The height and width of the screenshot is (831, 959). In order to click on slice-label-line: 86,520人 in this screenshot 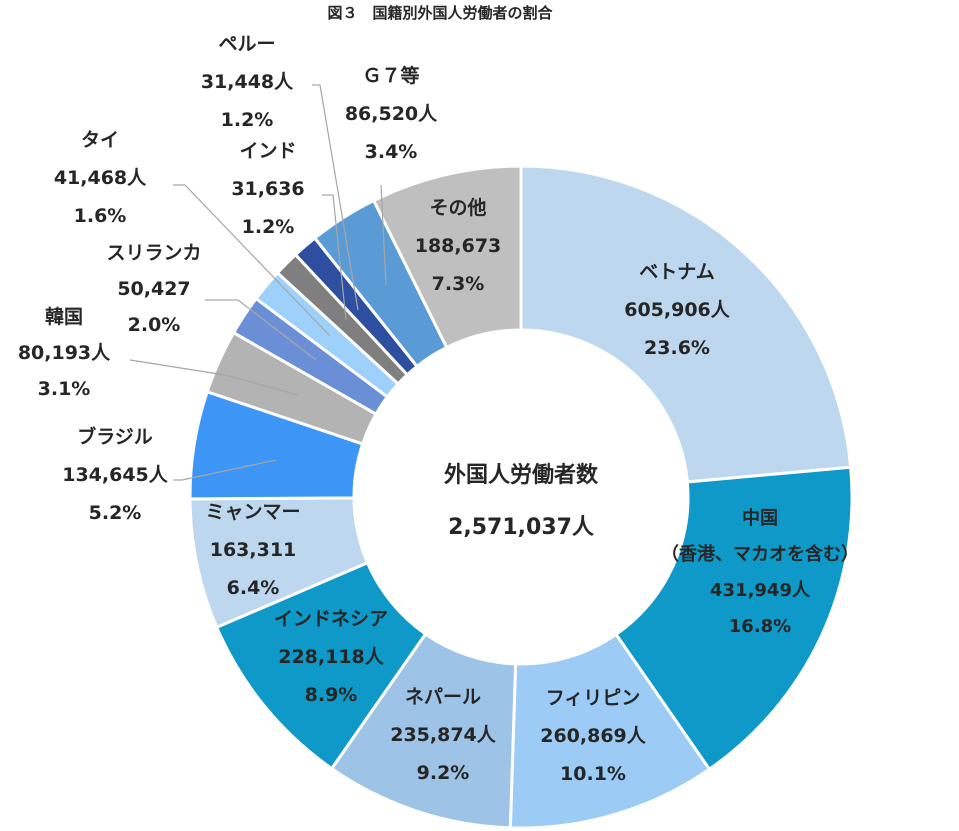, I will do `click(391, 114)`.